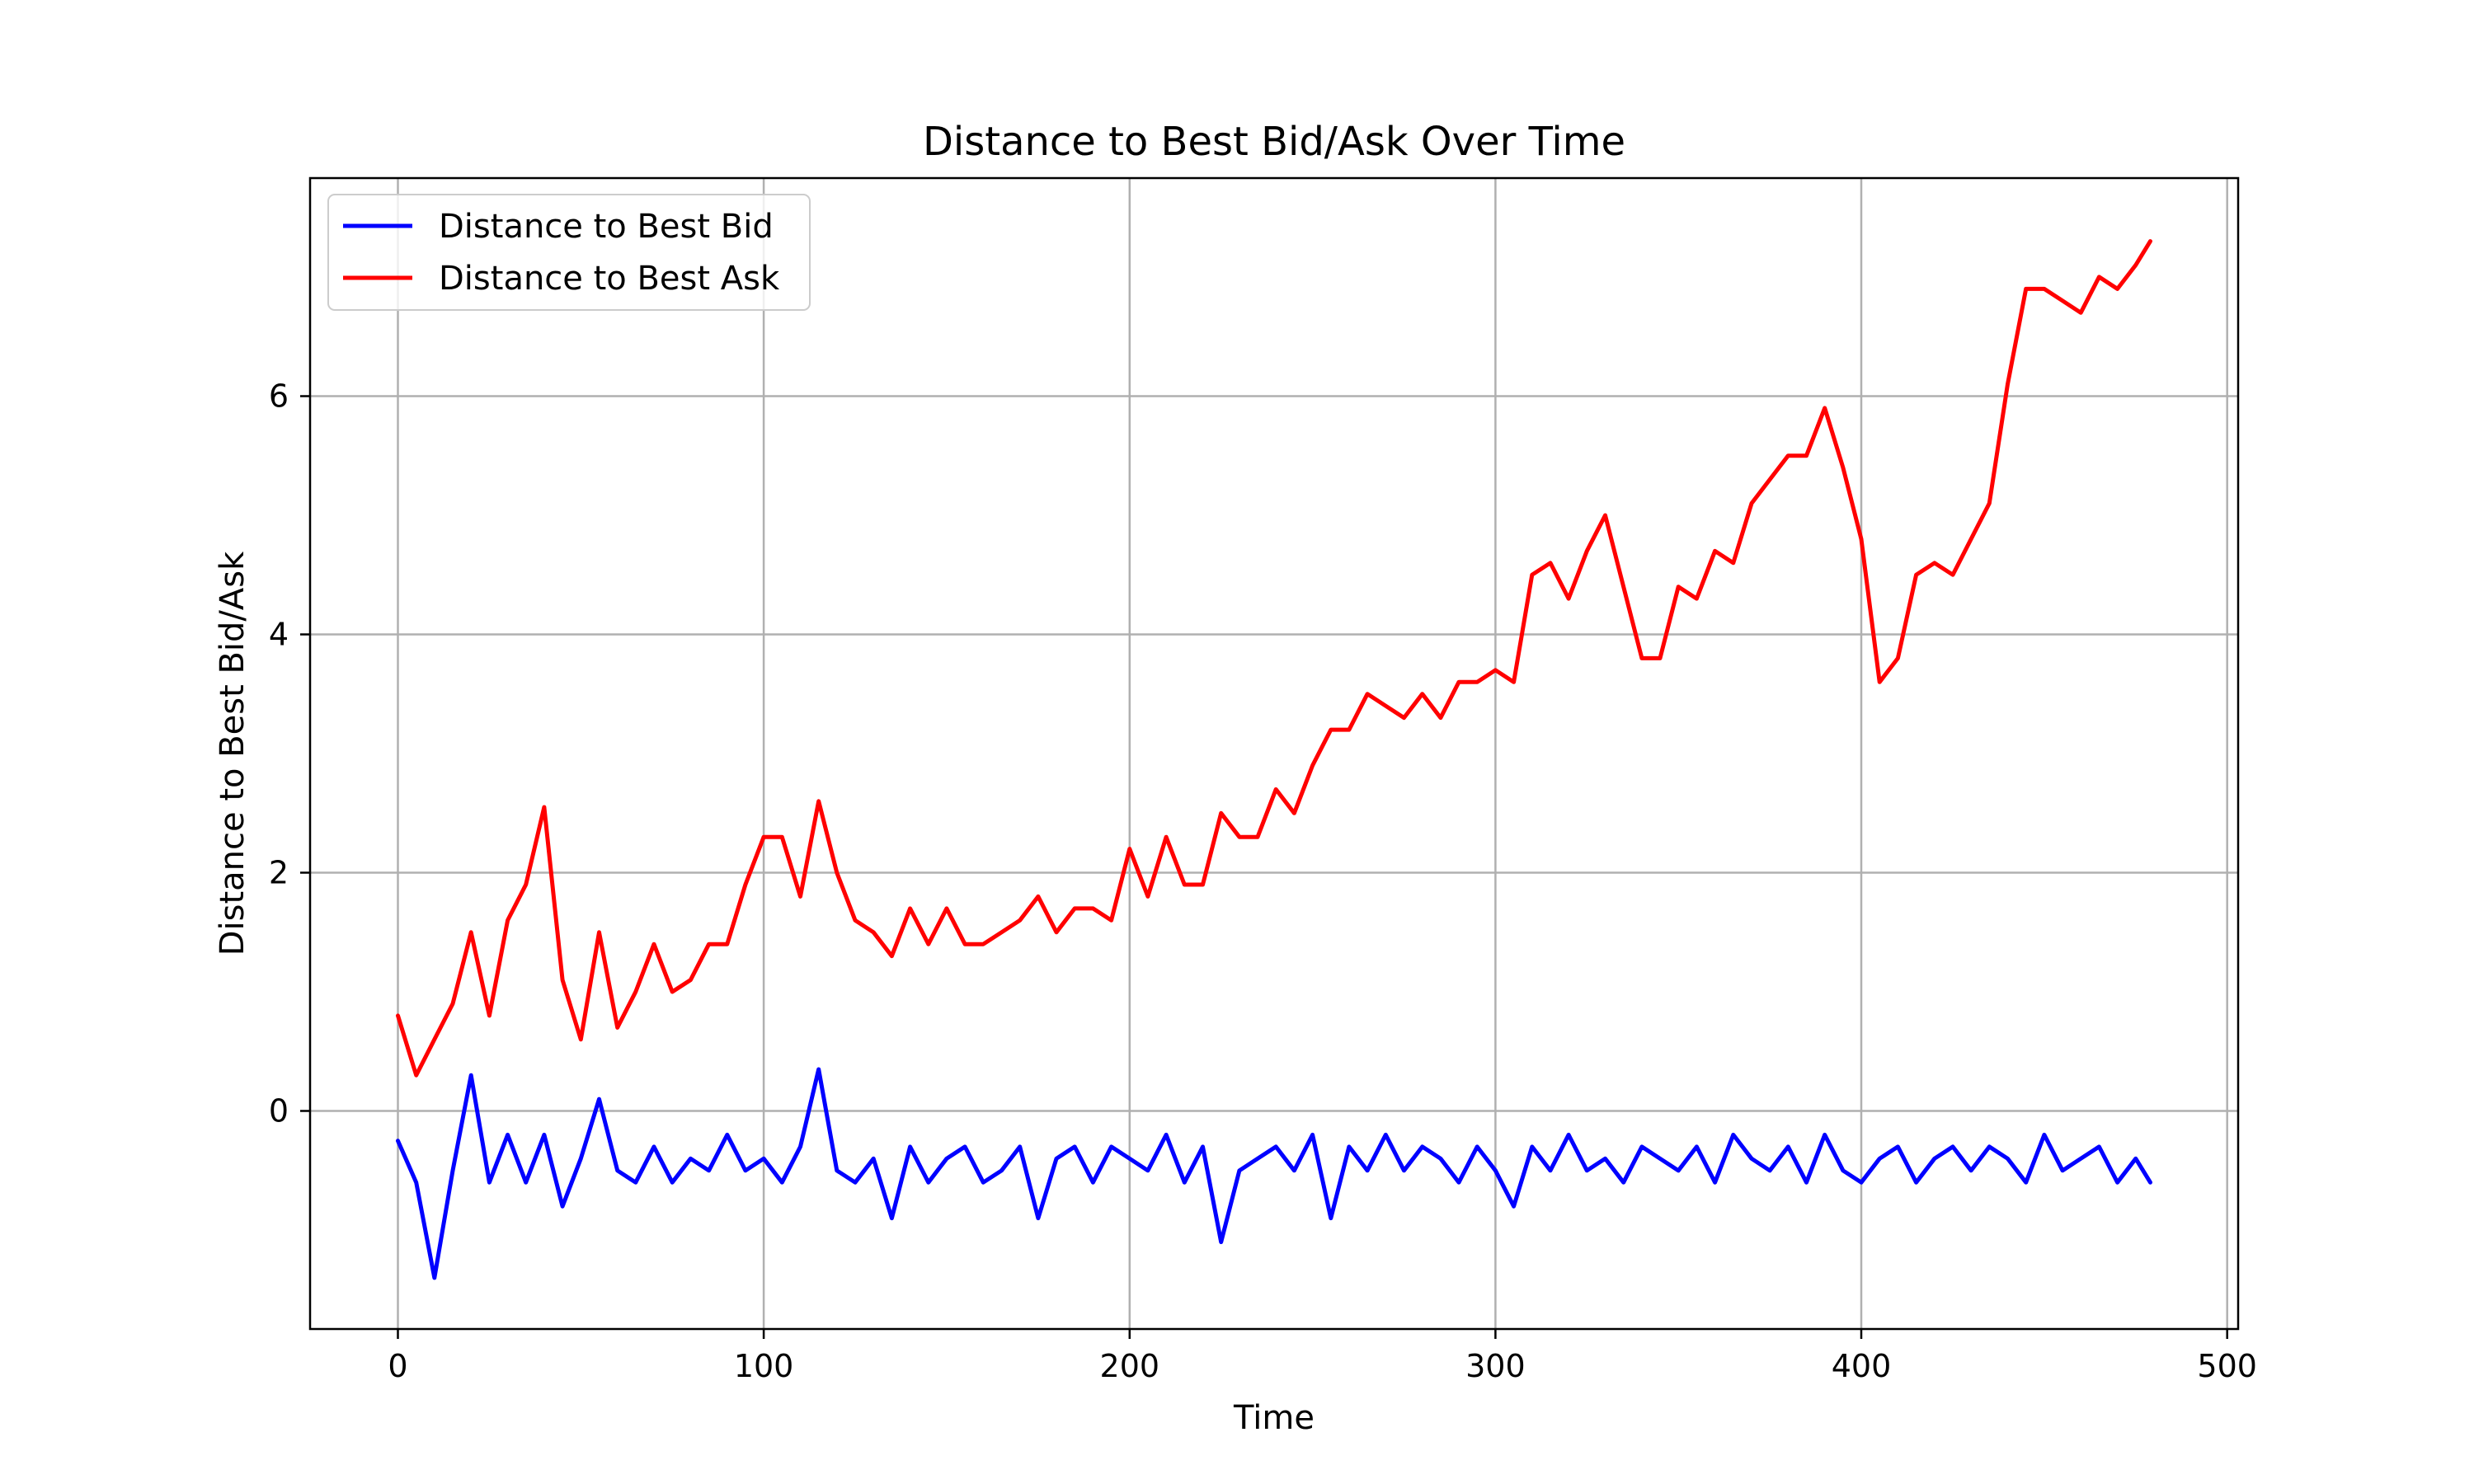  Describe the element at coordinates (279, 396) in the screenshot. I see `y-tick-label: 6` at that location.